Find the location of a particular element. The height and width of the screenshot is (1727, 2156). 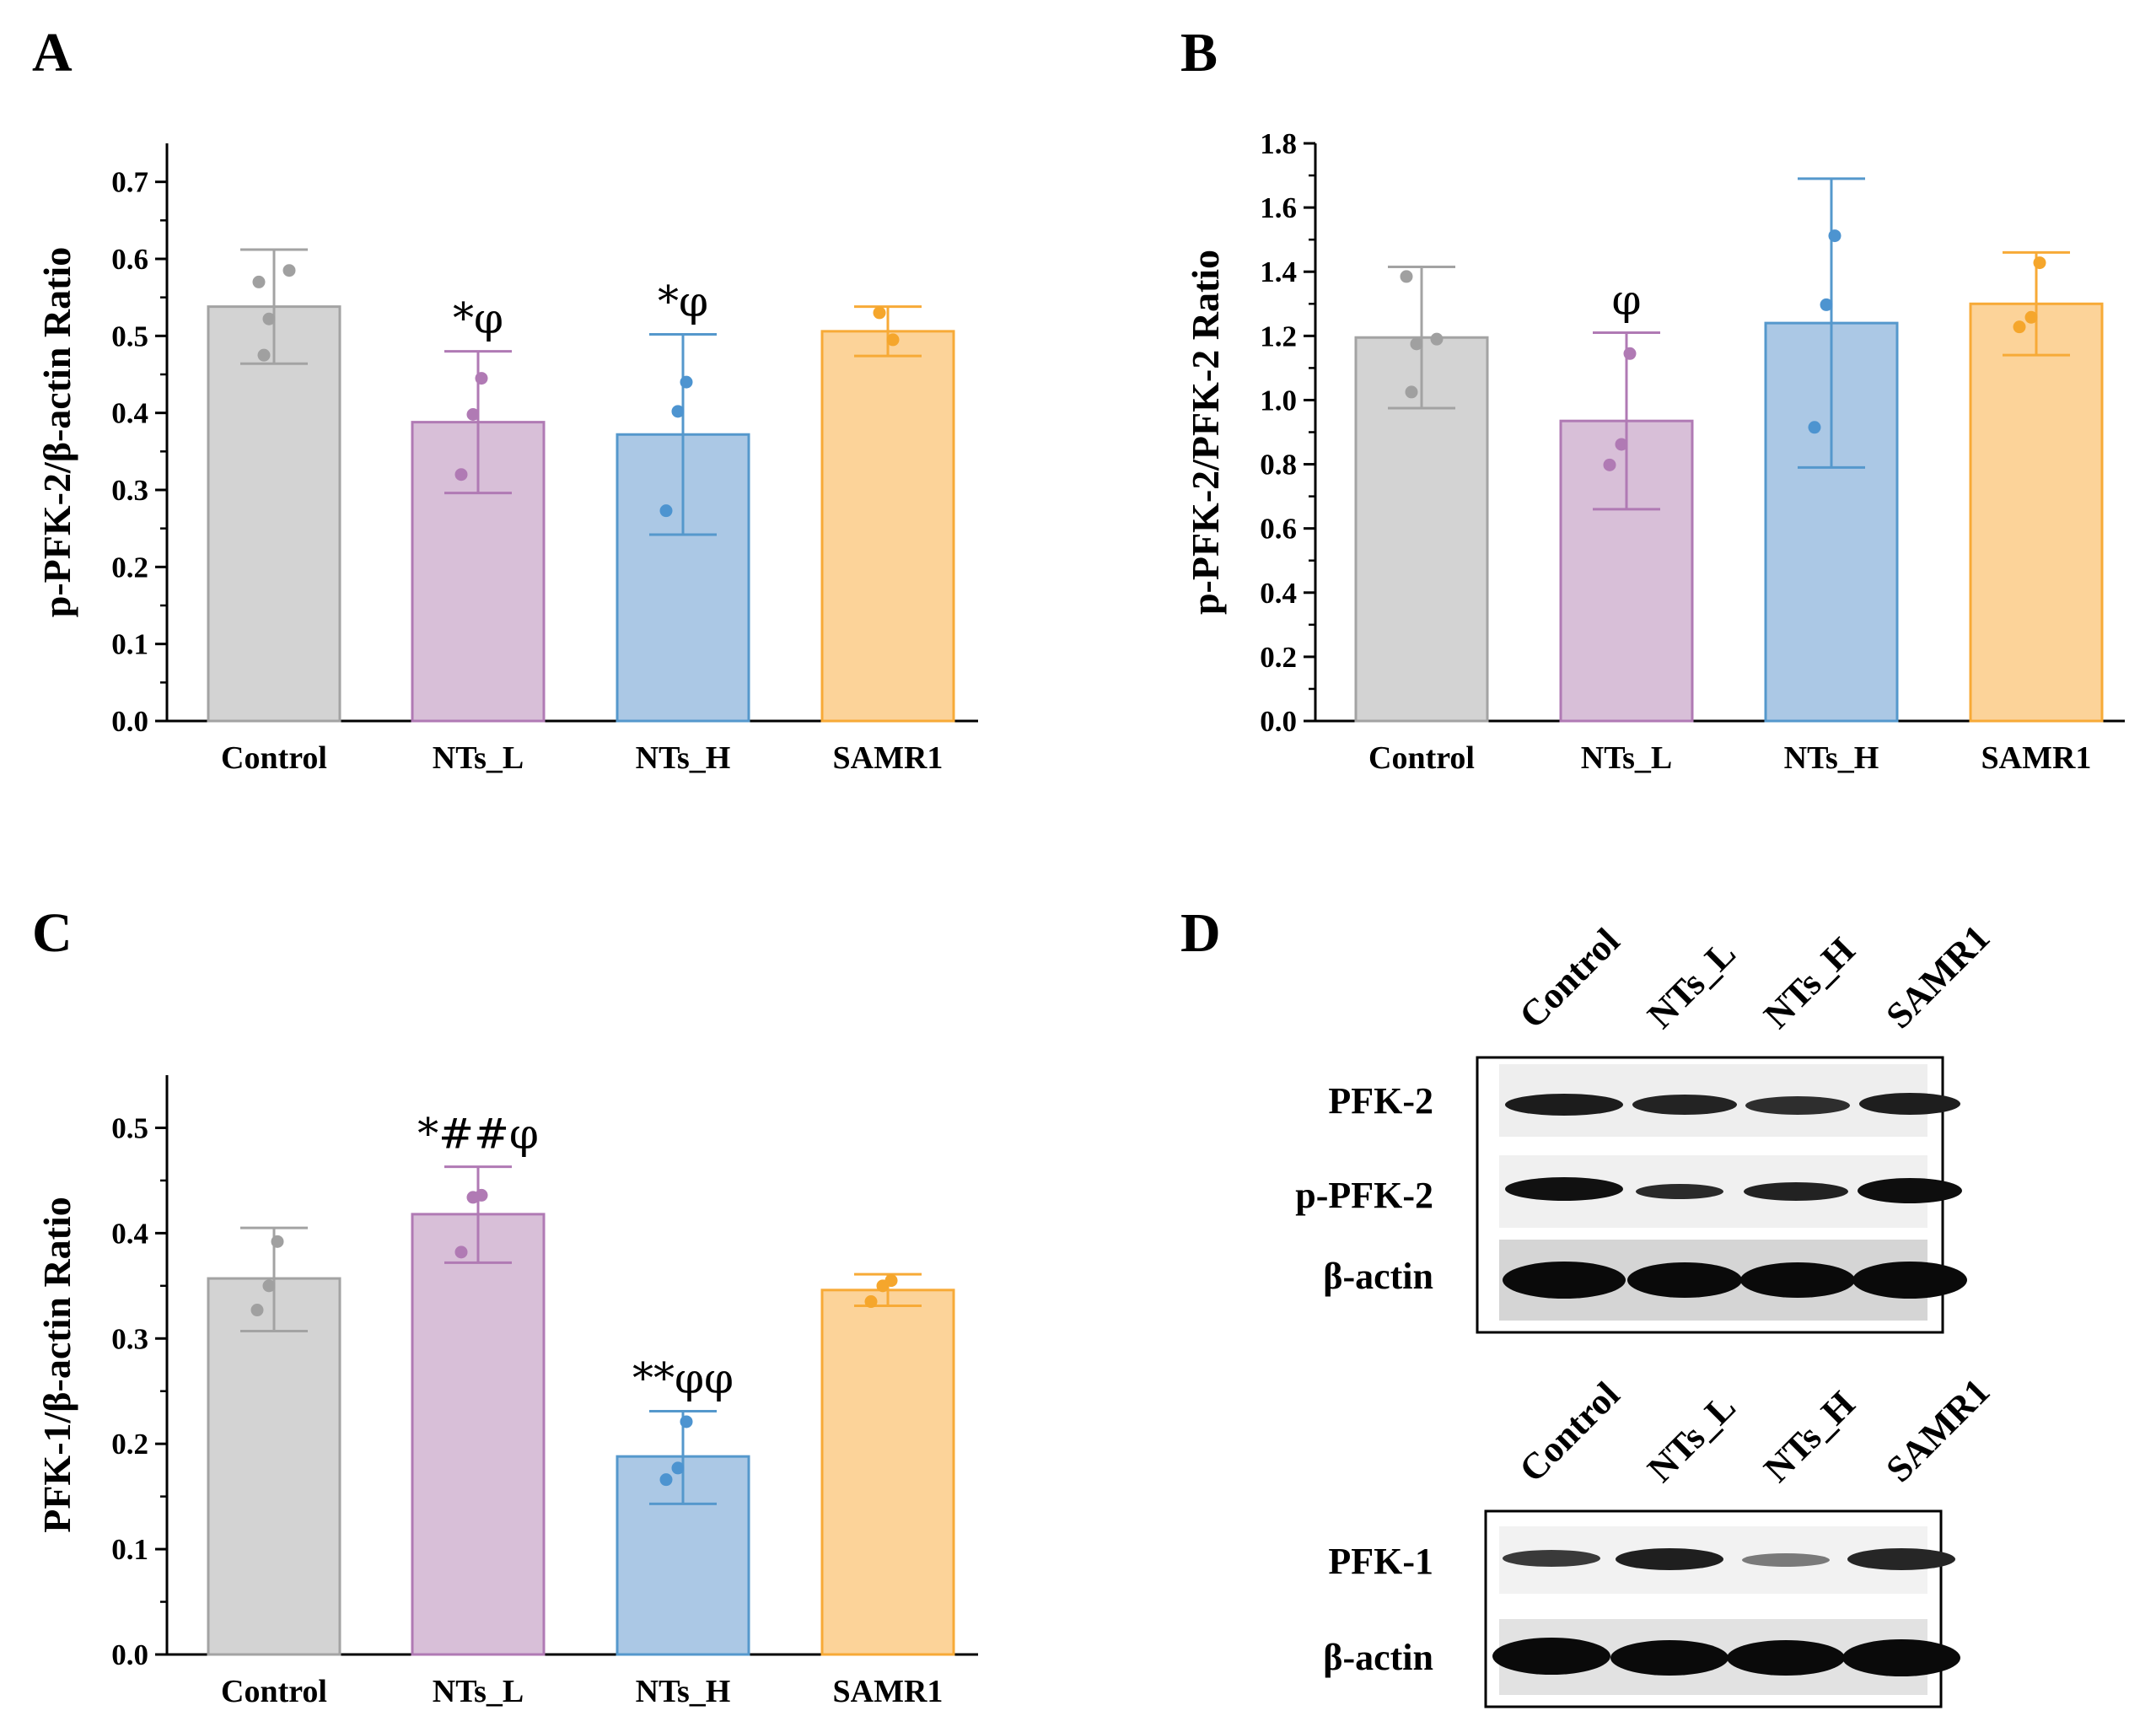

blot-bottom-frame is located at coordinates (1713, 1608).